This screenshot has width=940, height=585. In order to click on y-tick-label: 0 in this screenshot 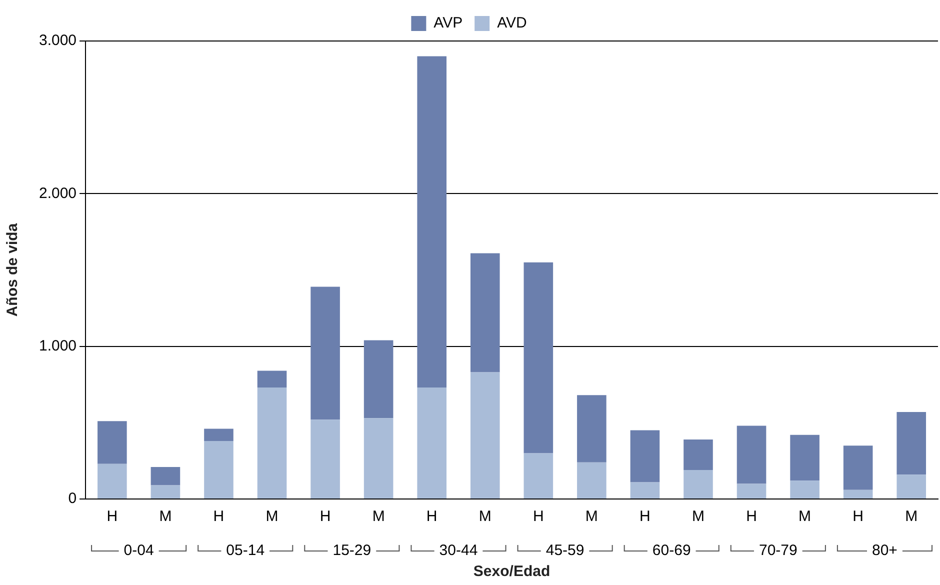, I will do `click(72, 499)`.